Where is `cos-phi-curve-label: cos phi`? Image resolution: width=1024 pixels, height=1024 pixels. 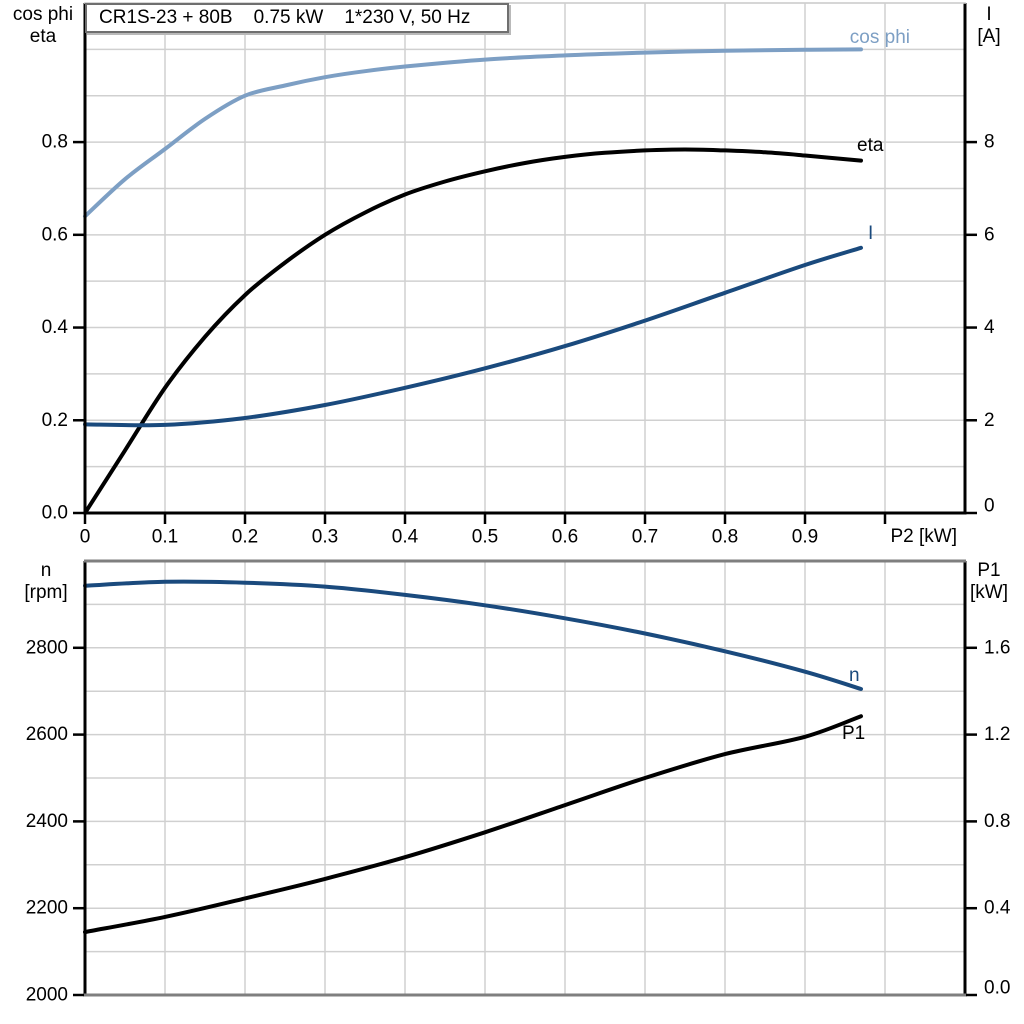
cos-phi-curve-label: cos phi is located at coordinates (879, 37).